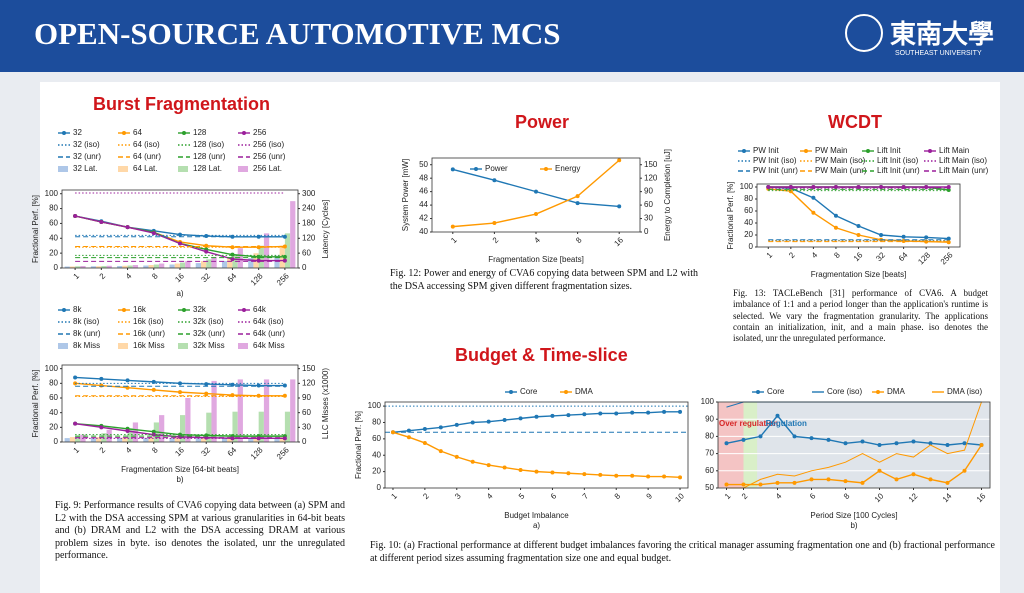 Image resolution: width=1024 pixels, height=593 pixels. I want to click on legend-label: 8k Miss, so click(86, 345).